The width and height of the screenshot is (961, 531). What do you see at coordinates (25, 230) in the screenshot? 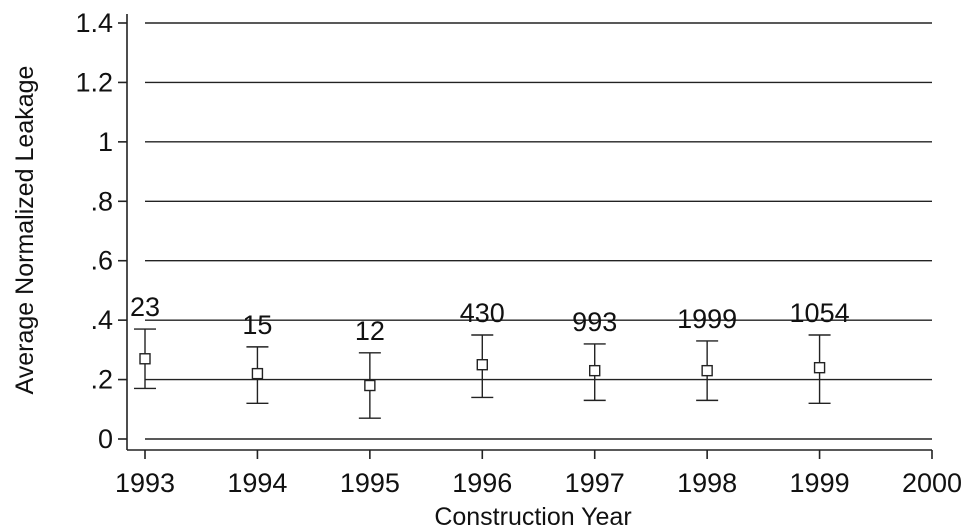
I see `y-axis-title: Average Normalized Leakage` at bounding box center [25, 230].